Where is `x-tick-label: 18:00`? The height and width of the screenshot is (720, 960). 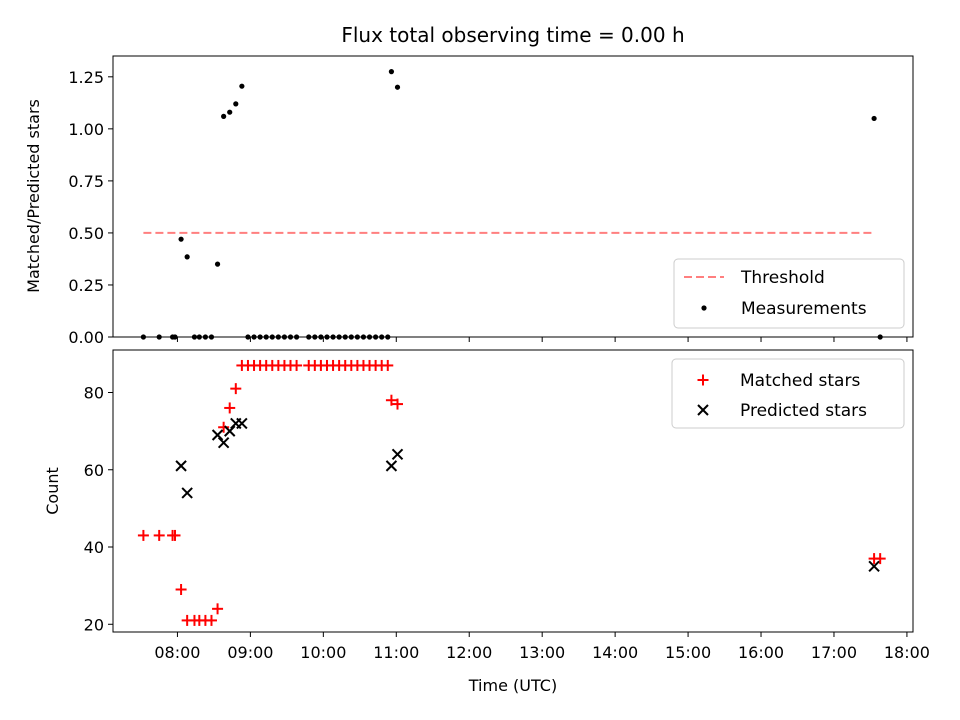 x-tick-label: 18:00 is located at coordinates (907, 652).